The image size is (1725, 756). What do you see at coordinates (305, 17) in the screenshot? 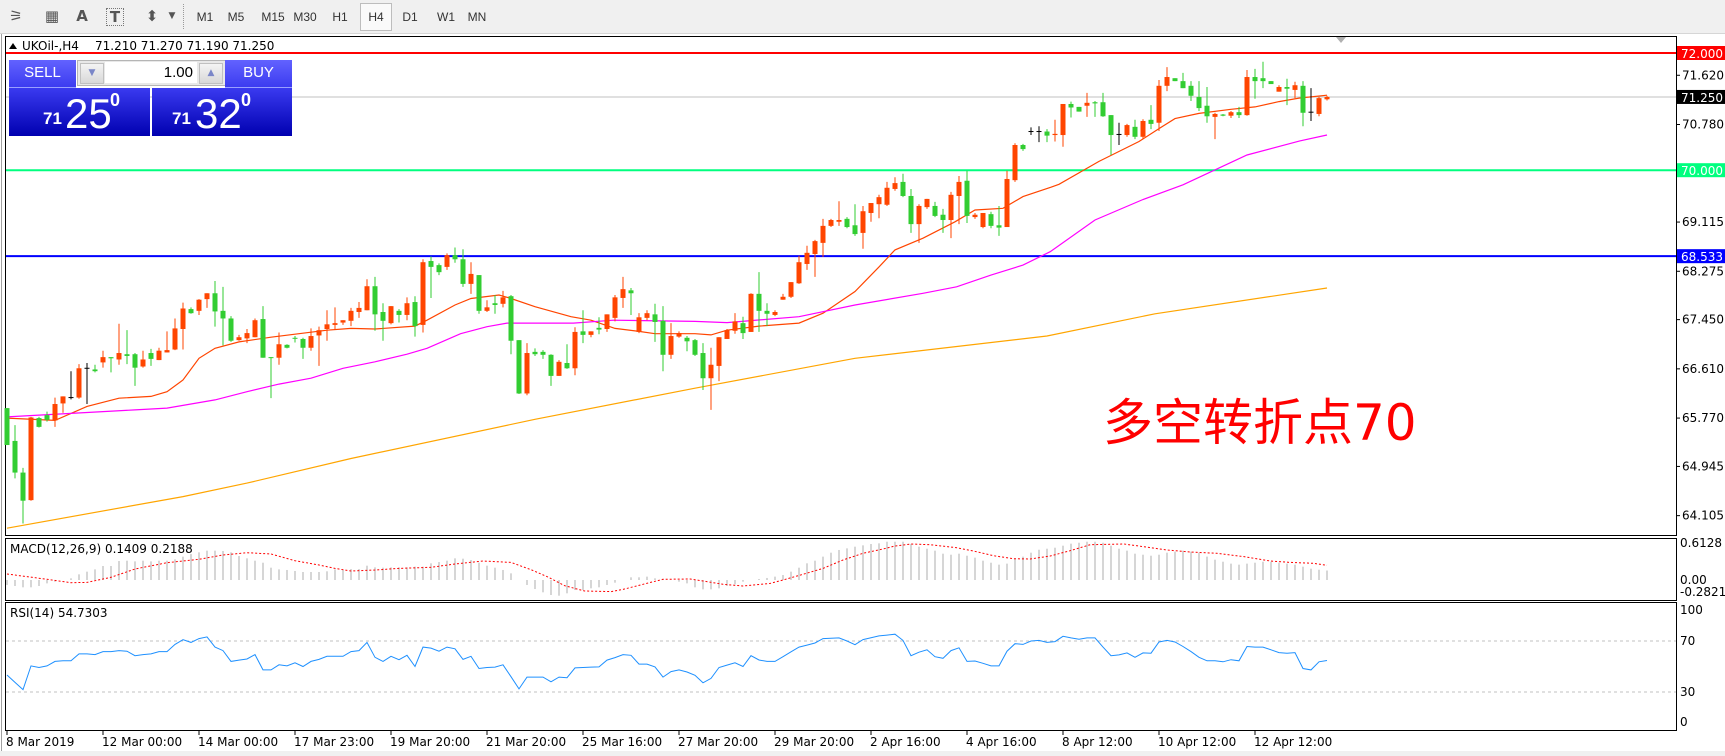
I see `timeframe-m30: M30` at bounding box center [305, 17].